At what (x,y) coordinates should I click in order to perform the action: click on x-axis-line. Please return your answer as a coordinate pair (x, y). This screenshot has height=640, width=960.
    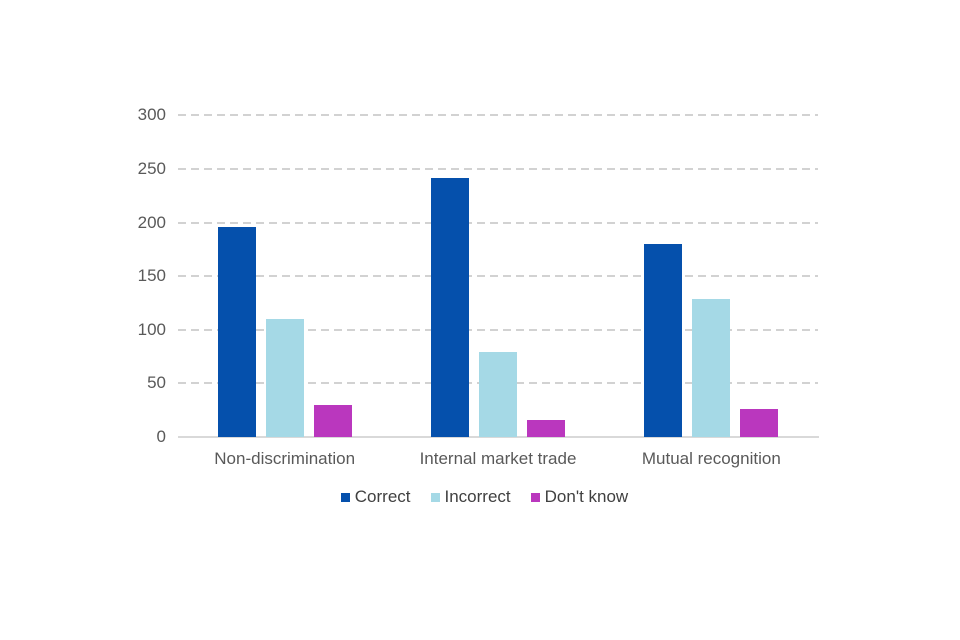
    Looking at the image, I should click on (498, 437).